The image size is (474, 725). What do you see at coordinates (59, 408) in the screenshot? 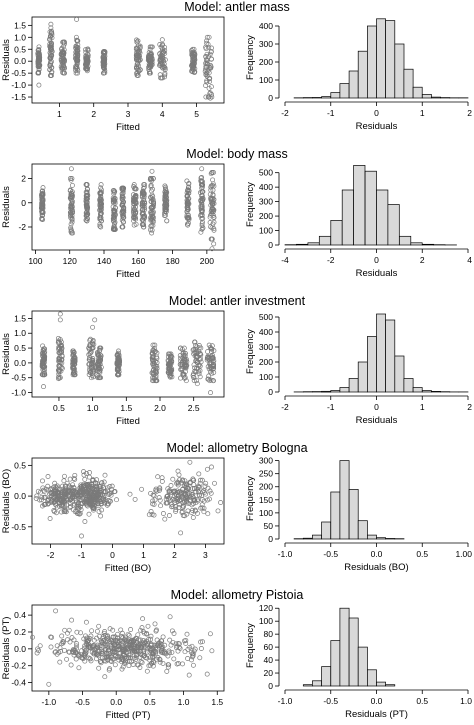
I see `x-tick-label: 0.5` at bounding box center [59, 408].